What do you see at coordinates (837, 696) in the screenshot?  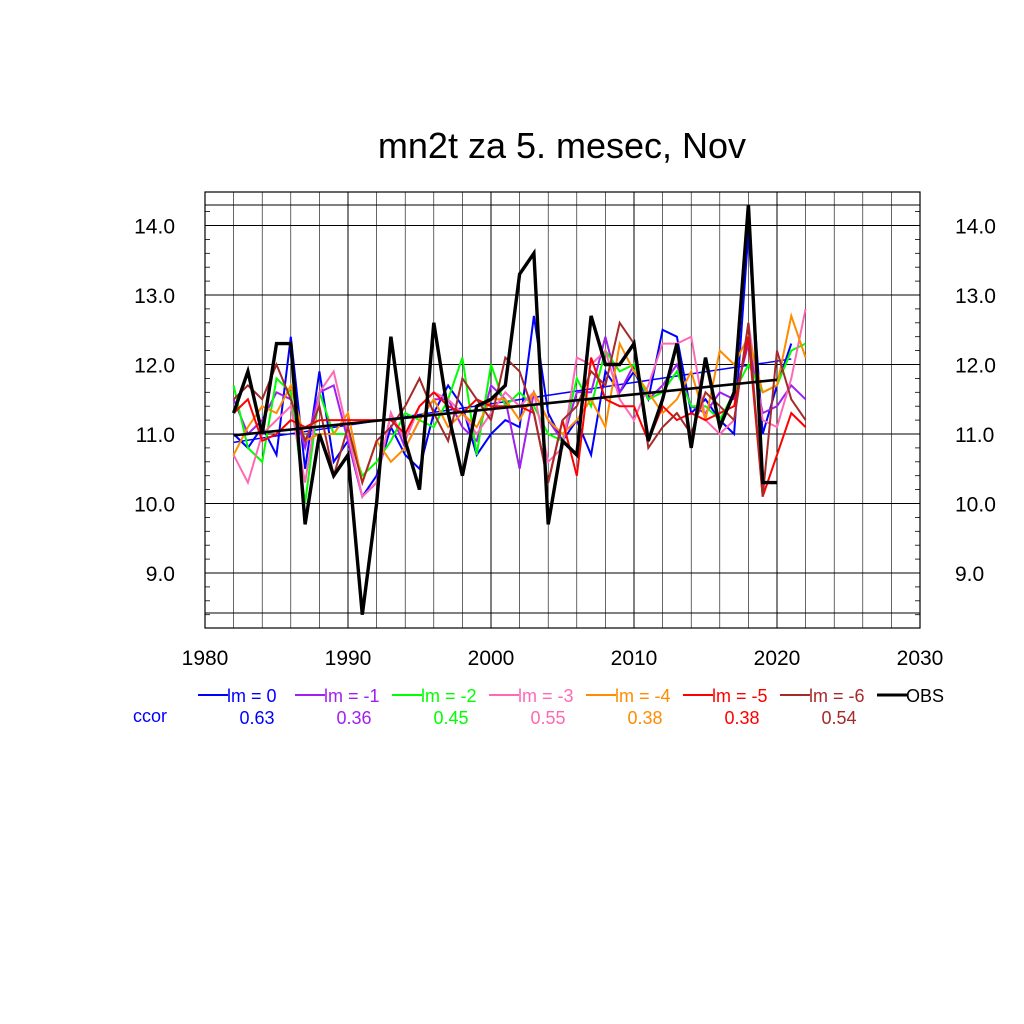 I see `legend-label: lm = -6` at bounding box center [837, 696].